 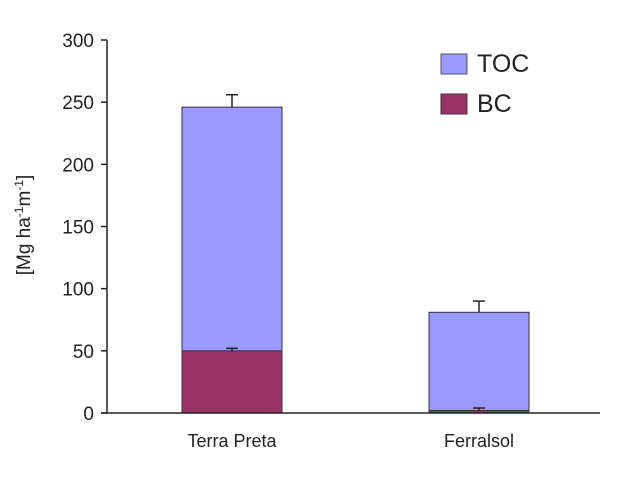 I want to click on legend-label-bc: BC, so click(x=494, y=104).